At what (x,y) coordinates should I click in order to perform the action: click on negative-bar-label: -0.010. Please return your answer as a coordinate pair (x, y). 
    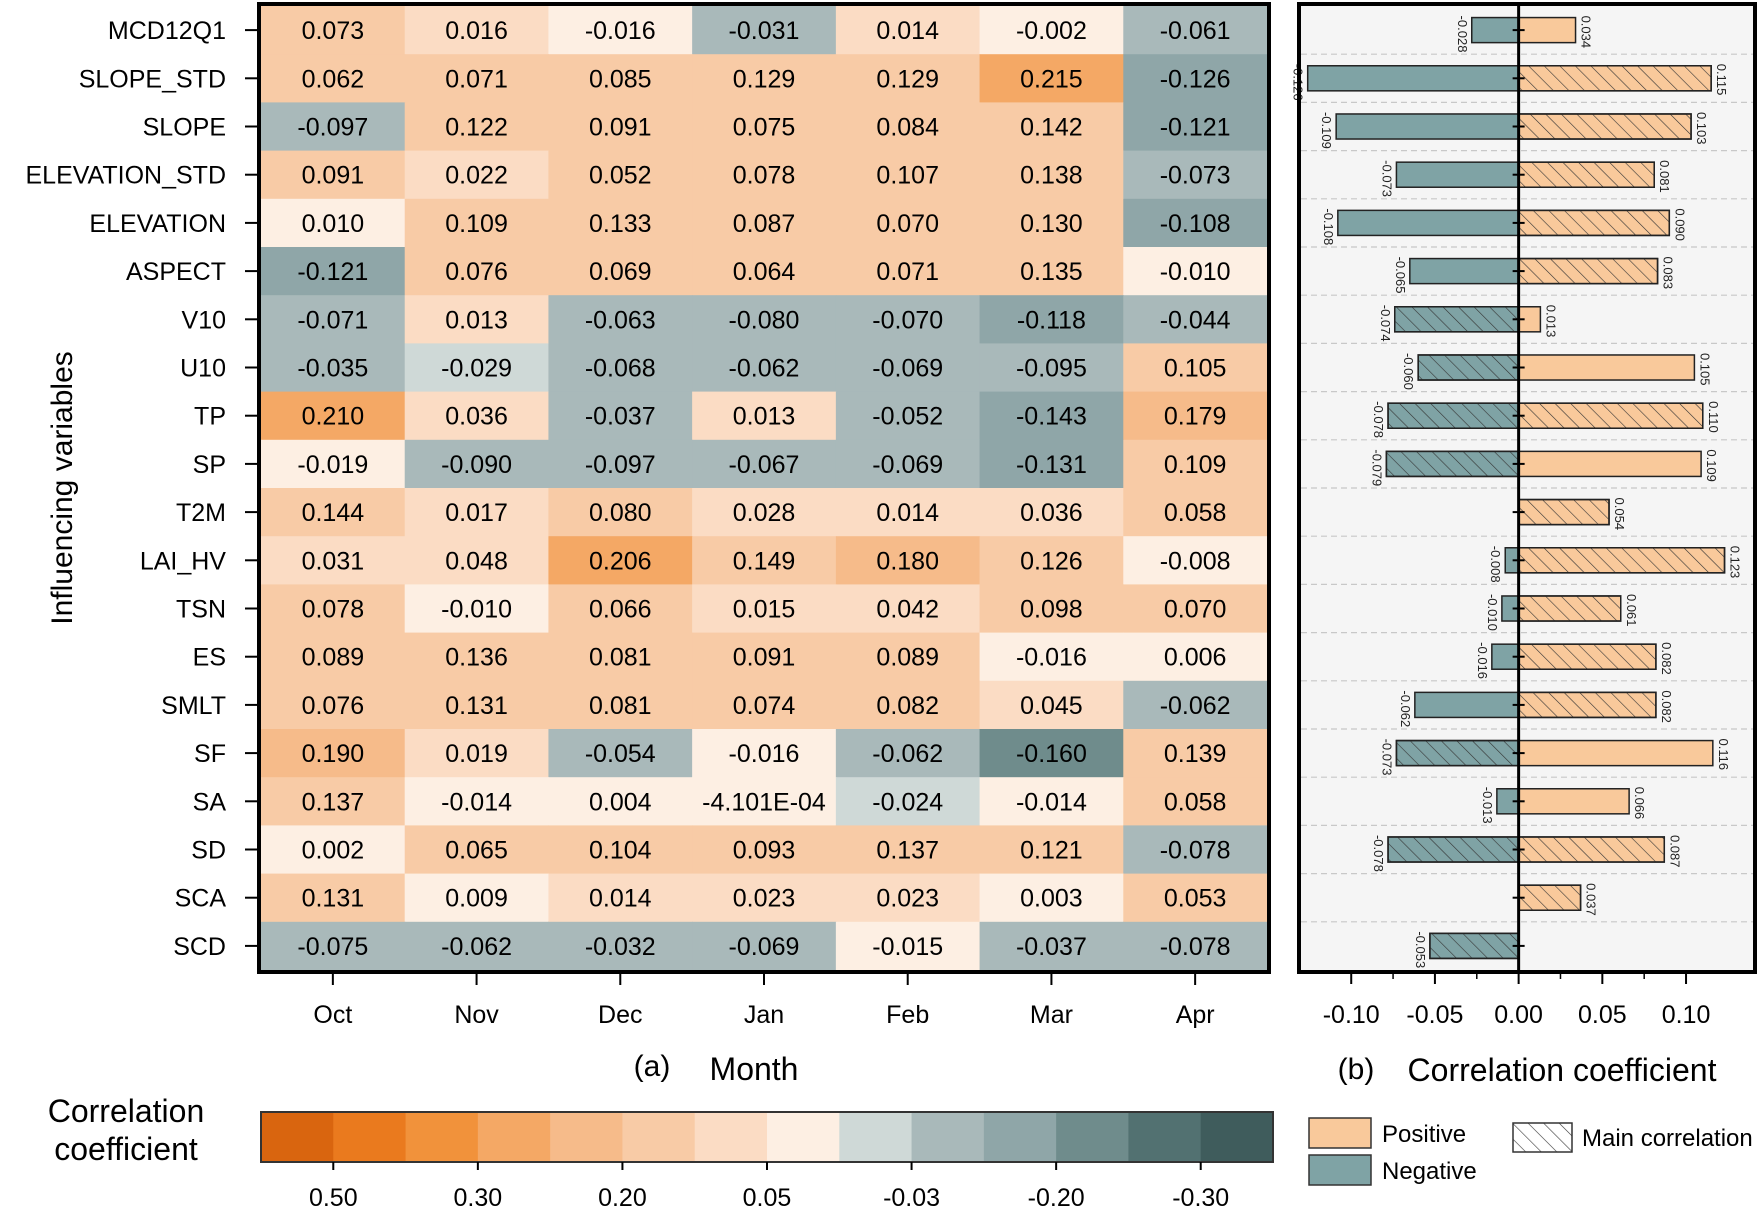
    Looking at the image, I should click on (1492, 612).